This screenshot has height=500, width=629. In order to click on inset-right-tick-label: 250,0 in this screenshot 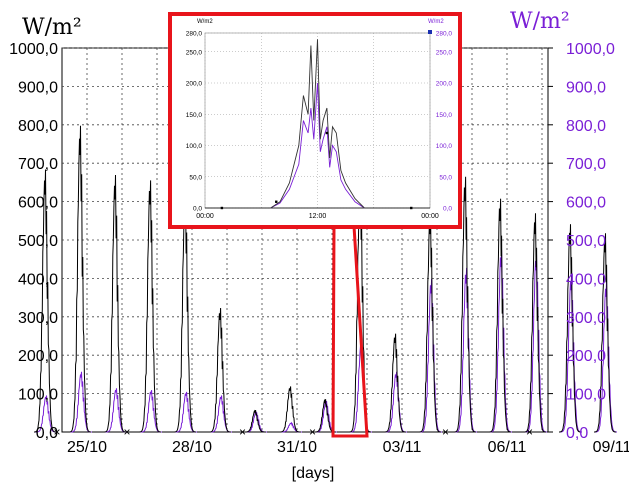, I will do `click(444, 52)`.